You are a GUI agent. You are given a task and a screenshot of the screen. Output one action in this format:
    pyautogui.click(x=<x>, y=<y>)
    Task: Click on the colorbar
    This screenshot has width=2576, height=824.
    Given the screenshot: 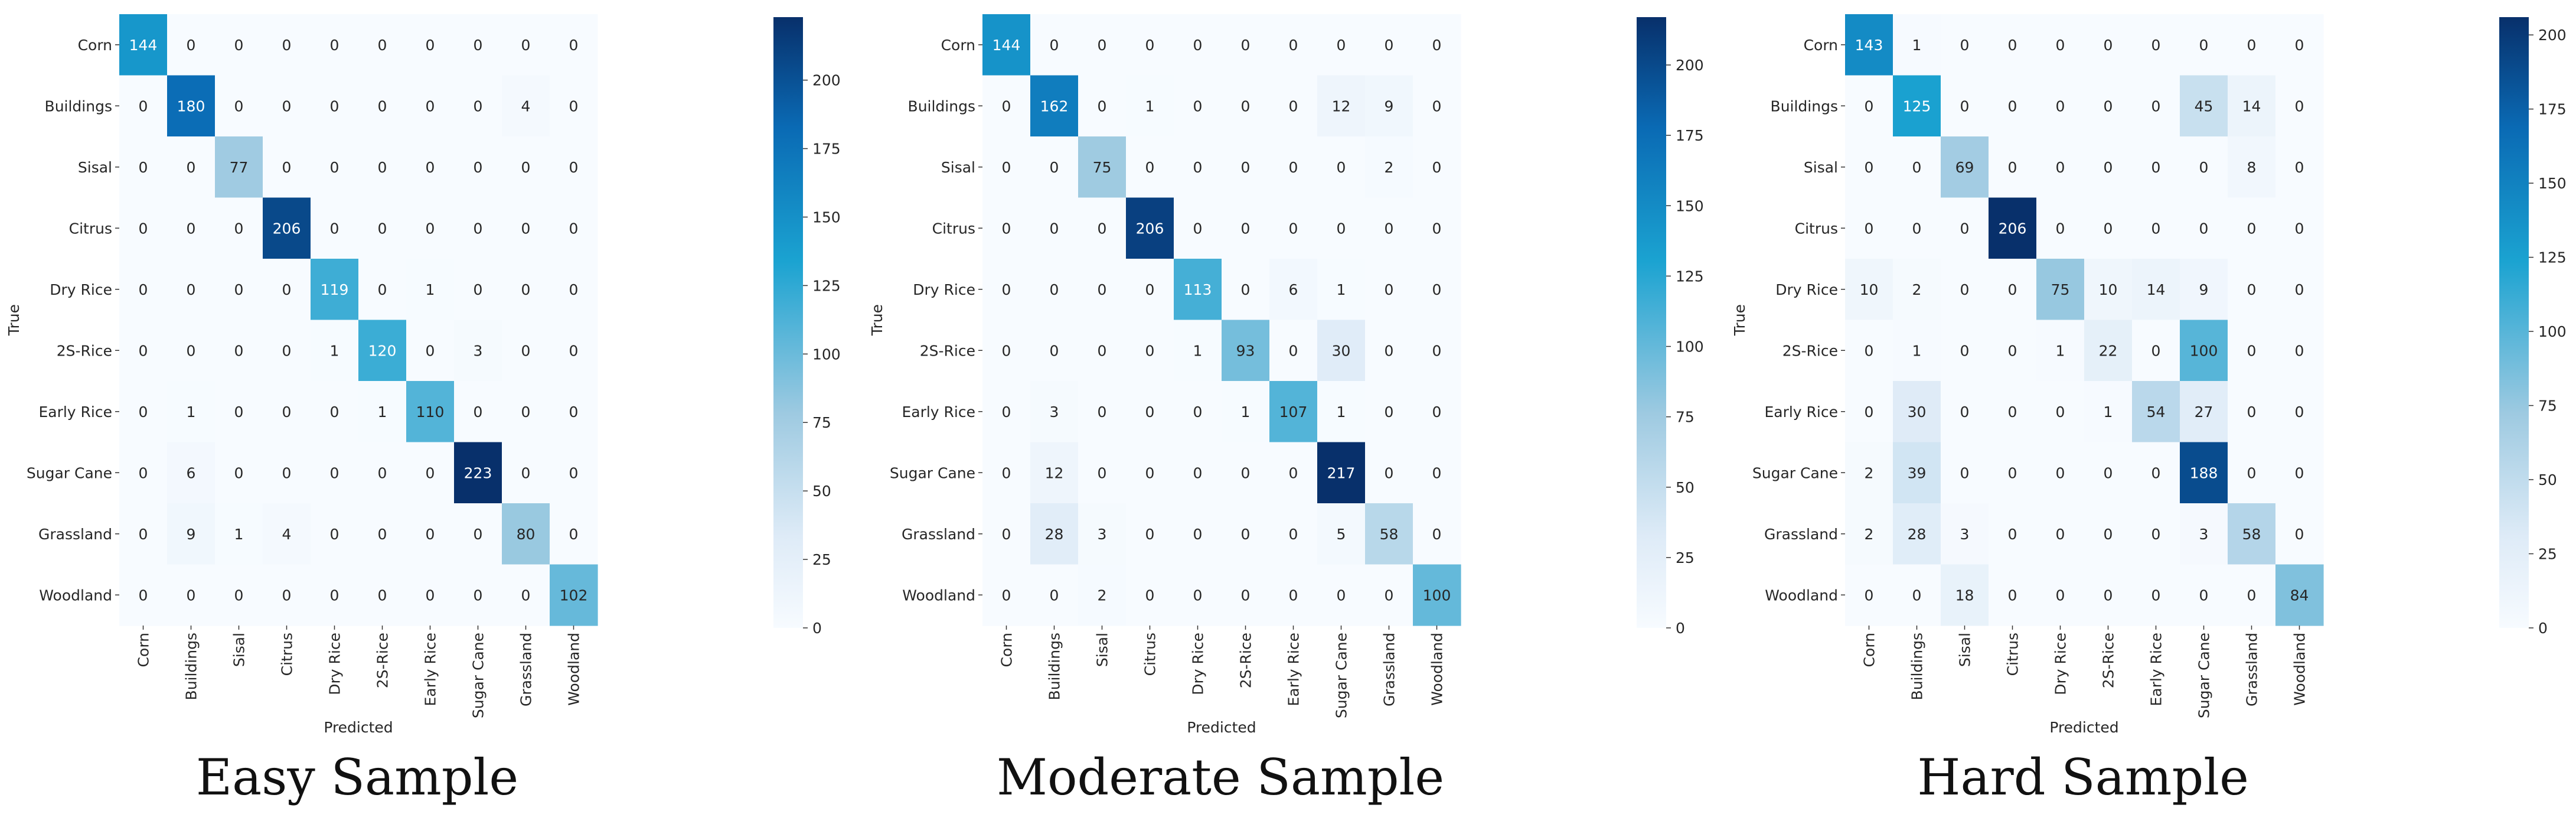 What is the action you would take?
    pyautogui.click(x=2514, y=322)
    